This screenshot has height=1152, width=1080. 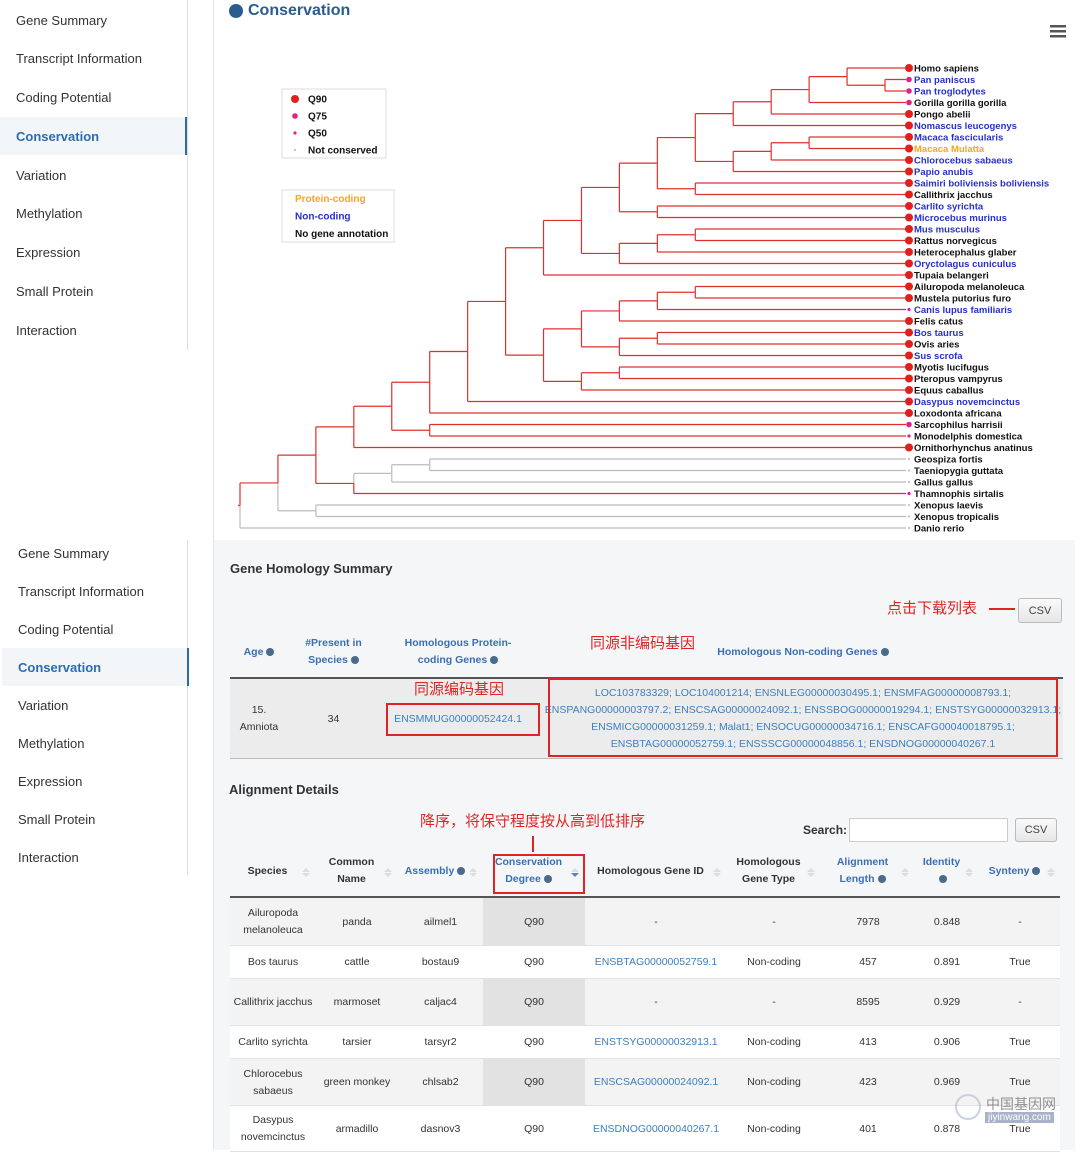 I want to click on table-cell: 0.929, so click(x=947, y=1002).